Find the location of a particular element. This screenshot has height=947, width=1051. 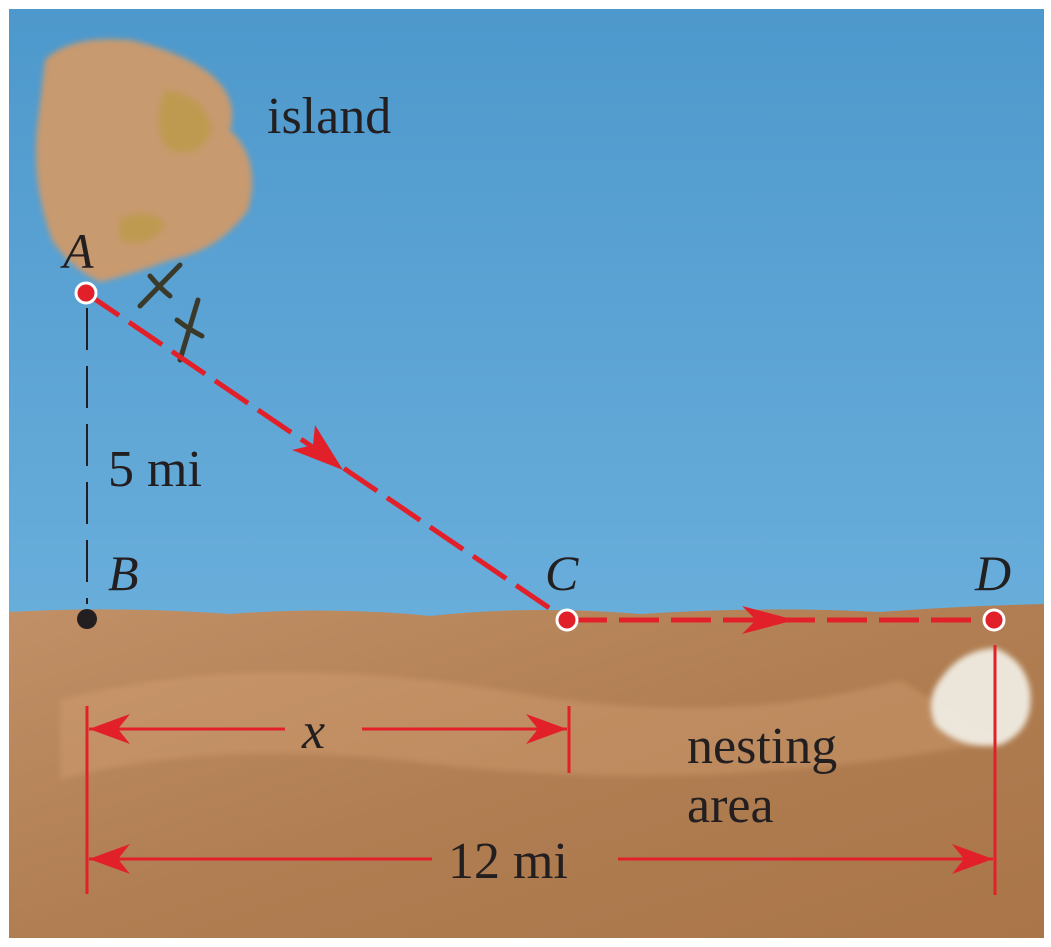

x-dim-right-arrowhead is located at coordinates (546, 729).